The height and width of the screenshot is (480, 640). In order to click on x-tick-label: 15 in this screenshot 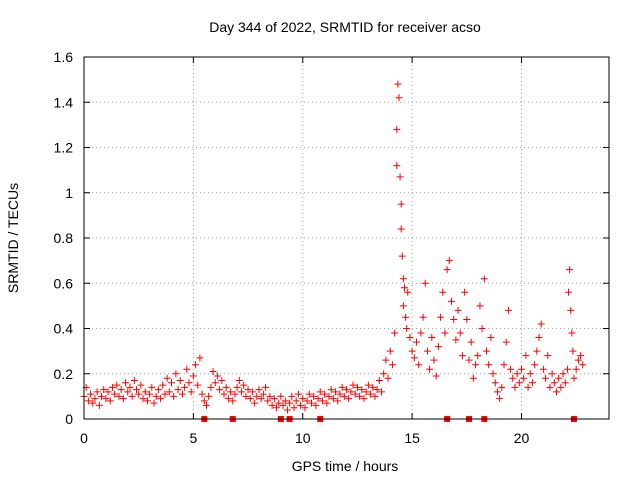, I will do `click(412, 438)`.